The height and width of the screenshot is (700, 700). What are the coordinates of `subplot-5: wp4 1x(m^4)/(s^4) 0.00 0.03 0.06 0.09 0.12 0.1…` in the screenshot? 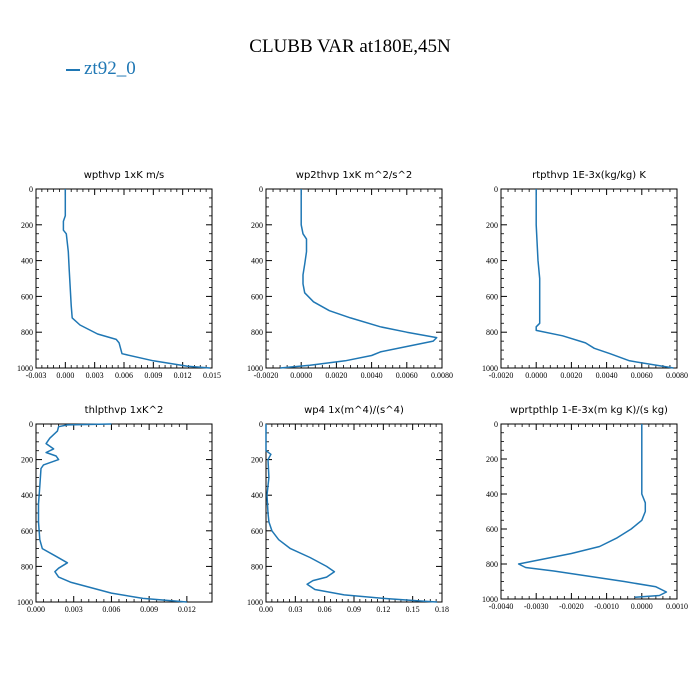 It's located at (348, 509).